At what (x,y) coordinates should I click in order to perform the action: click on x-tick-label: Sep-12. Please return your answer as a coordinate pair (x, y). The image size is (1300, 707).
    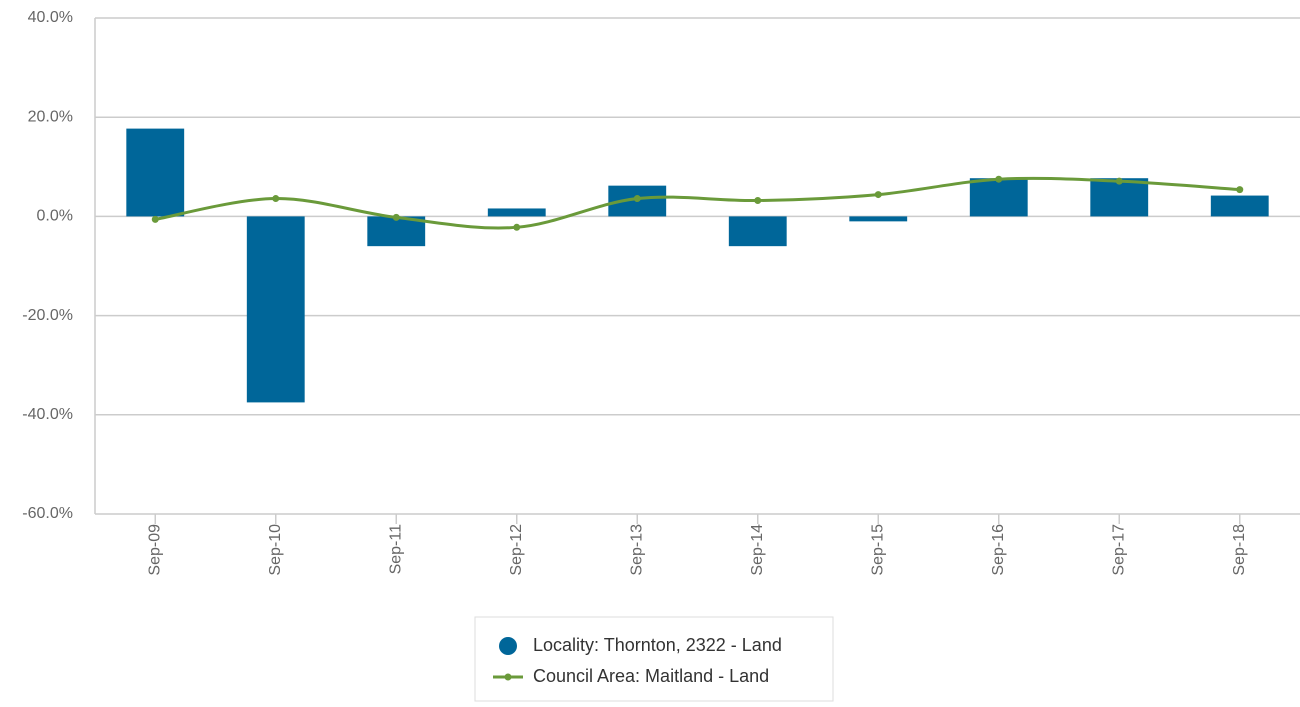
    Looking at the image, I should click on (516, 550).